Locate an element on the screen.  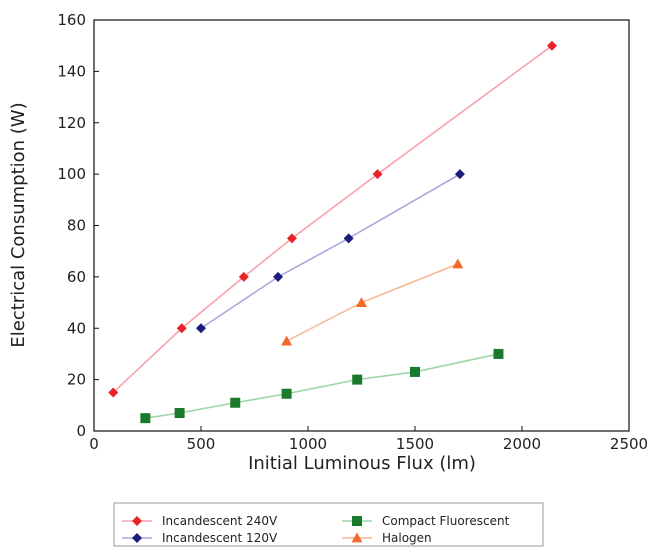
y-tick-label: 40 is located at coordinates (76, 328).